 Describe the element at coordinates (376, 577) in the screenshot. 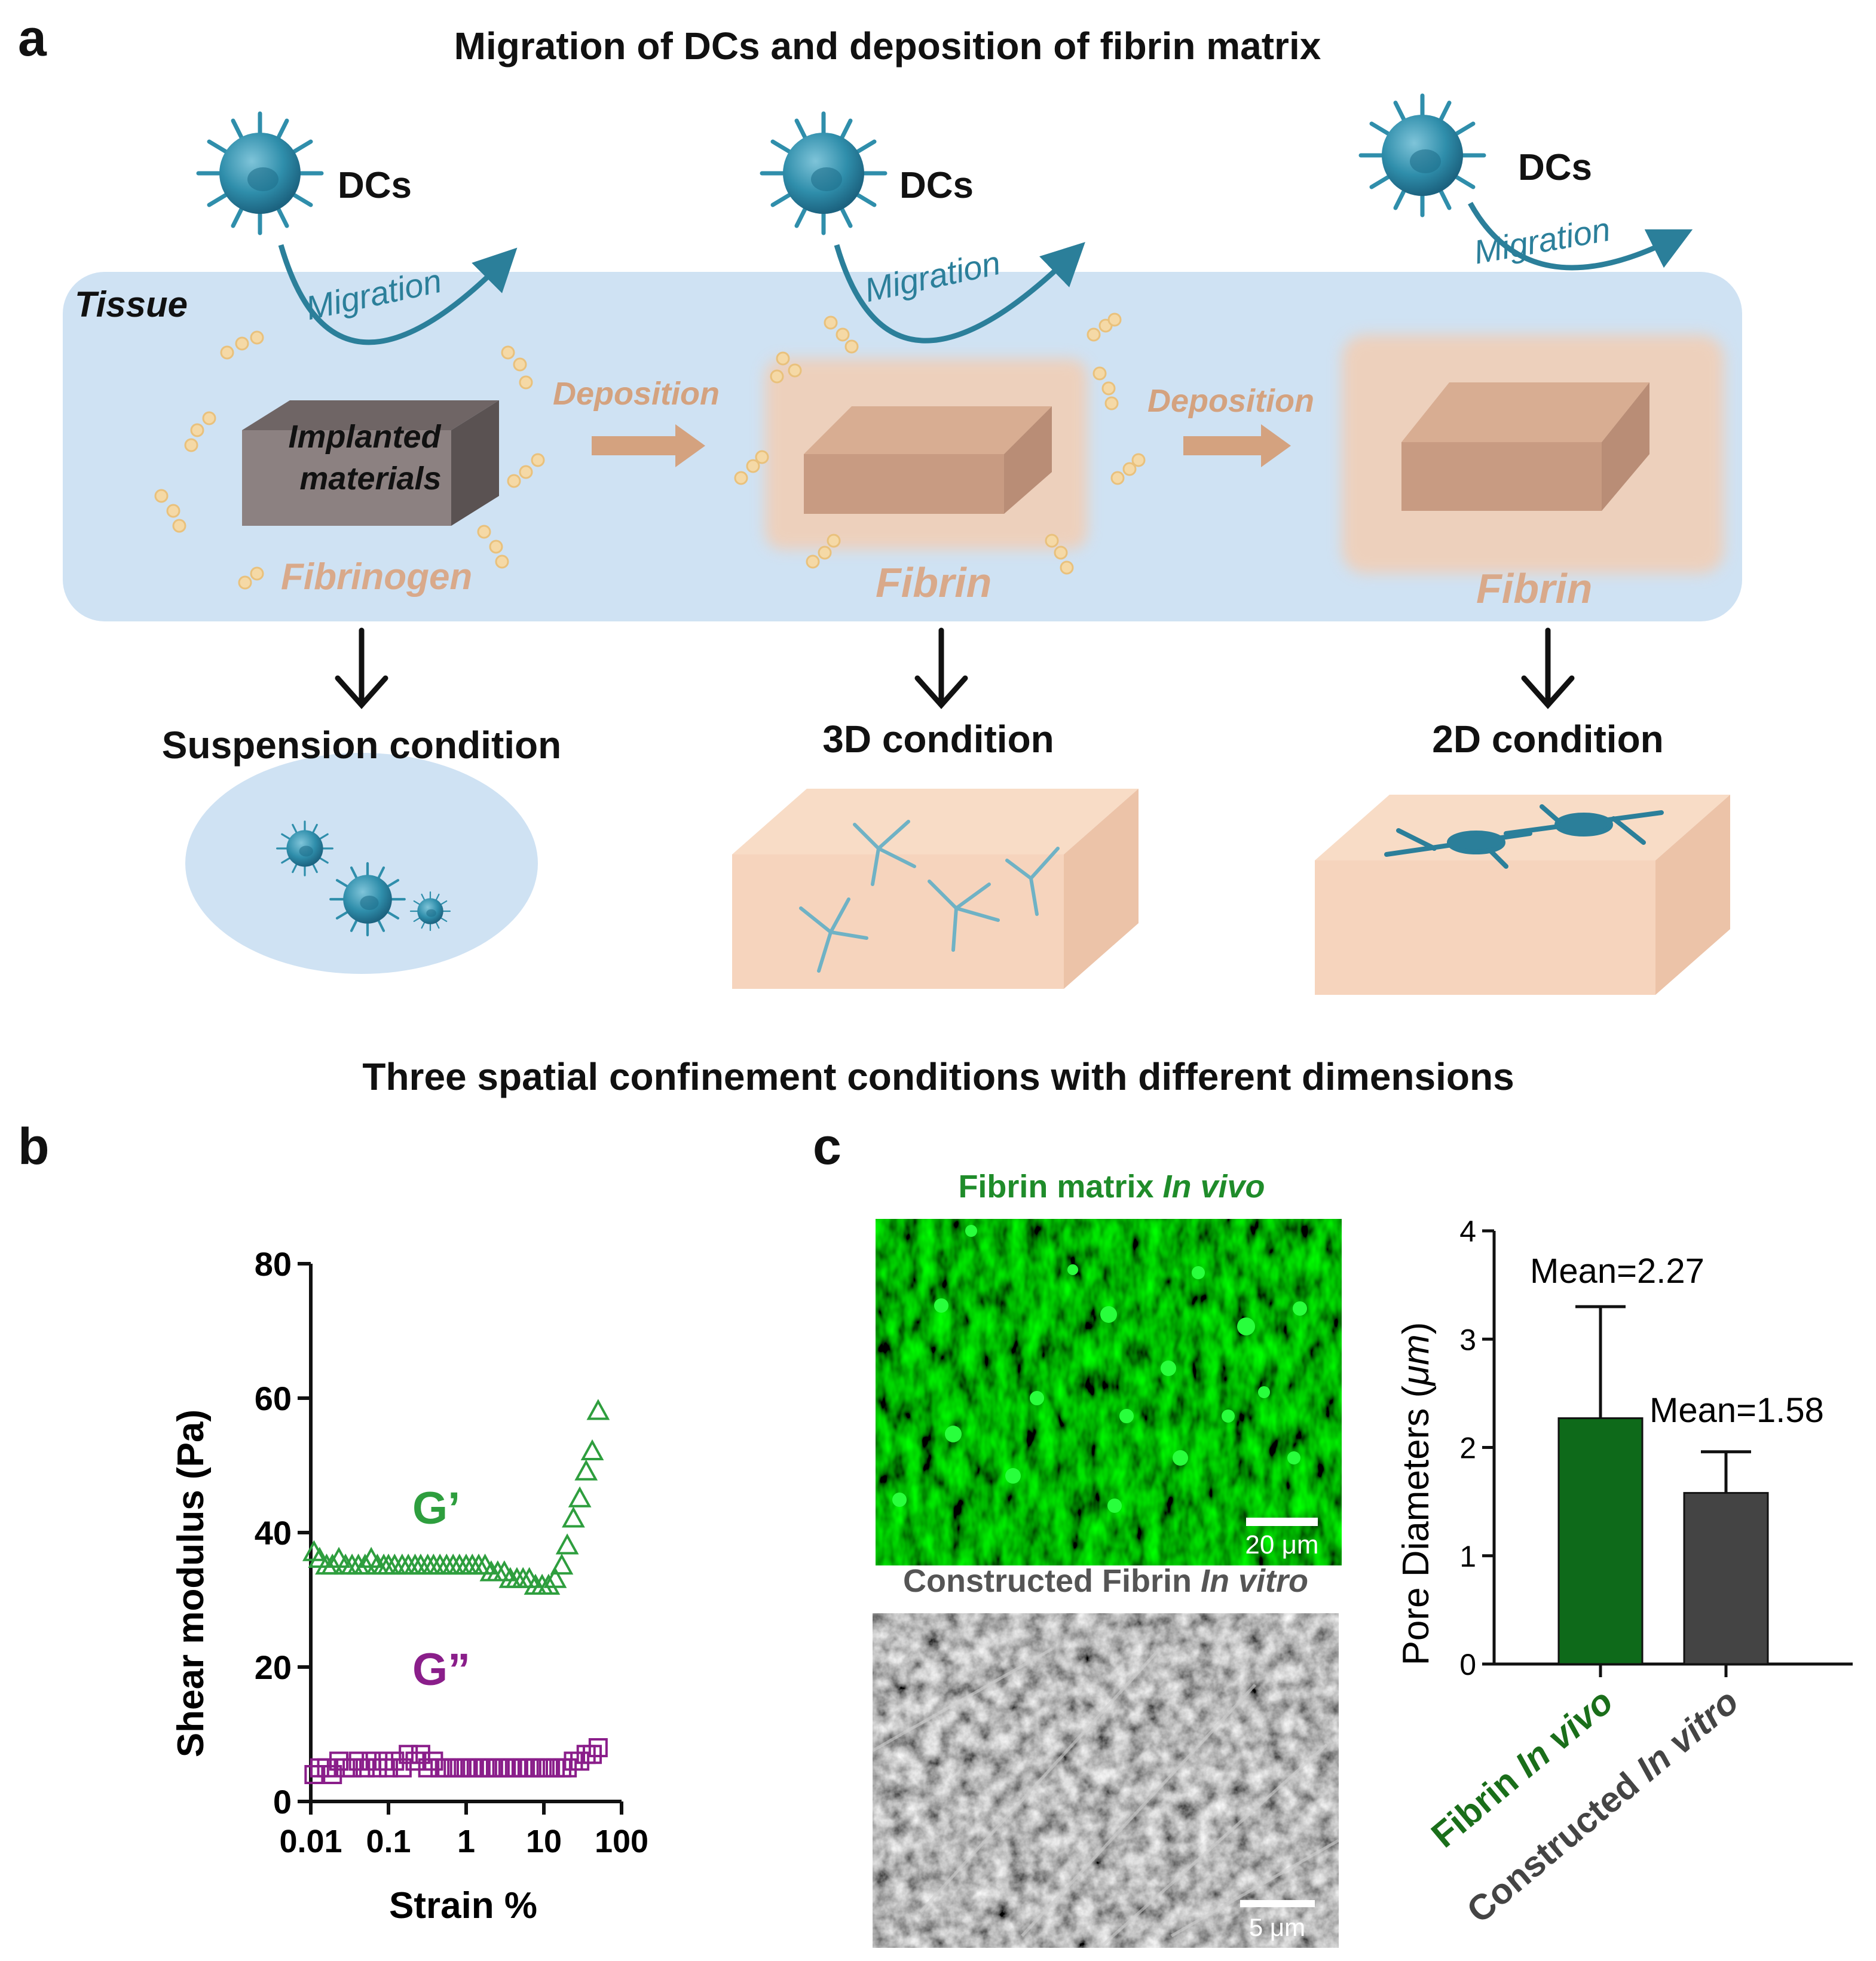

I see `fibrinogen-label: Fibrinogen` at that location.